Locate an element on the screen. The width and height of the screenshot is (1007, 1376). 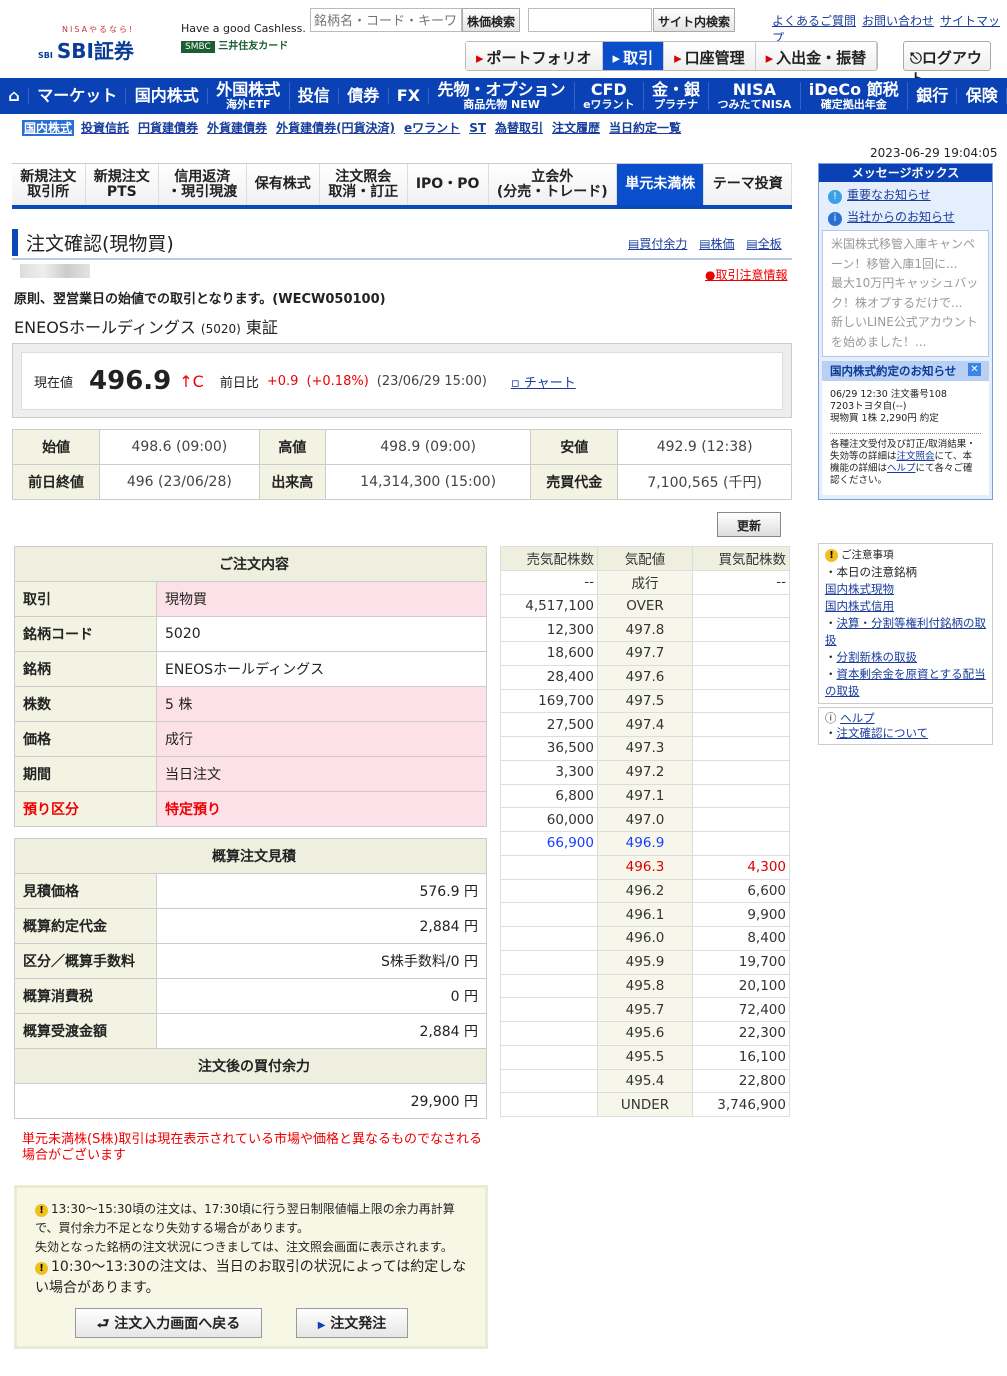
menu-portfolio: ポートフォリオ is located at coordinates (534, 56).